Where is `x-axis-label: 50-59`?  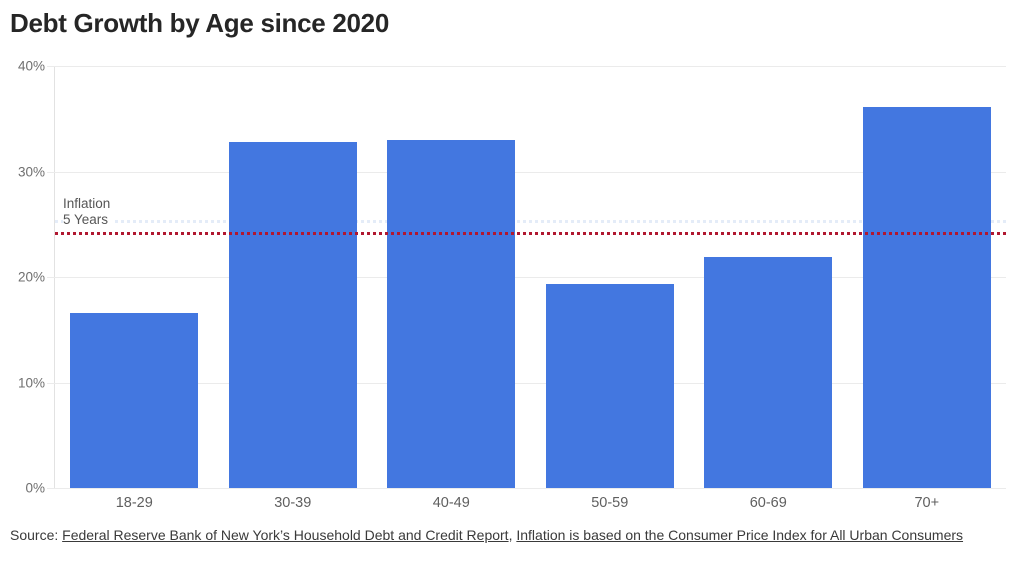 x-axis-label: 50-59 is located at coordinates (610, 503).